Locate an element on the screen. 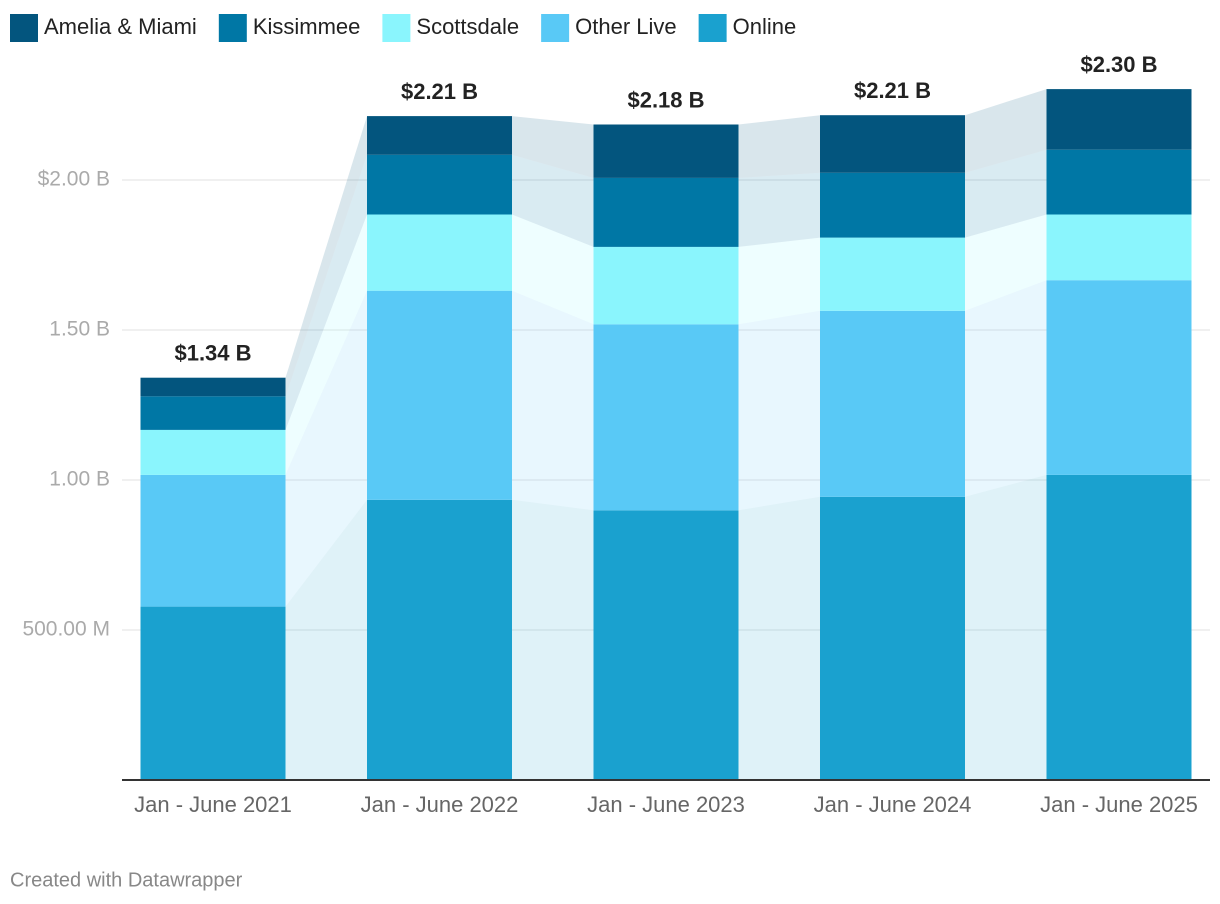 Image resolution: width=1220 pixels, height=904 pixels. footer: Created with Datawrapper is located at coordinates (126, 880).